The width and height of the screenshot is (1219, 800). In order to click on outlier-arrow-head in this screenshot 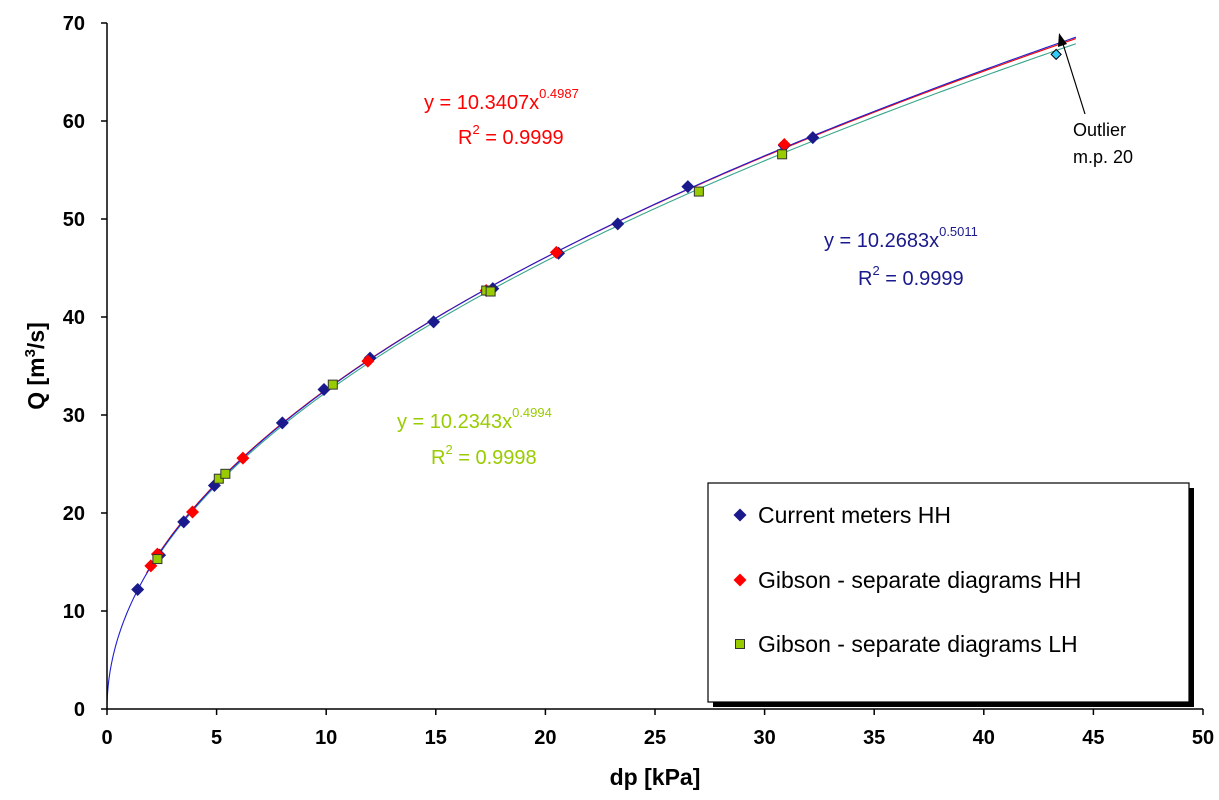, I will do `click(1062, 40)`.